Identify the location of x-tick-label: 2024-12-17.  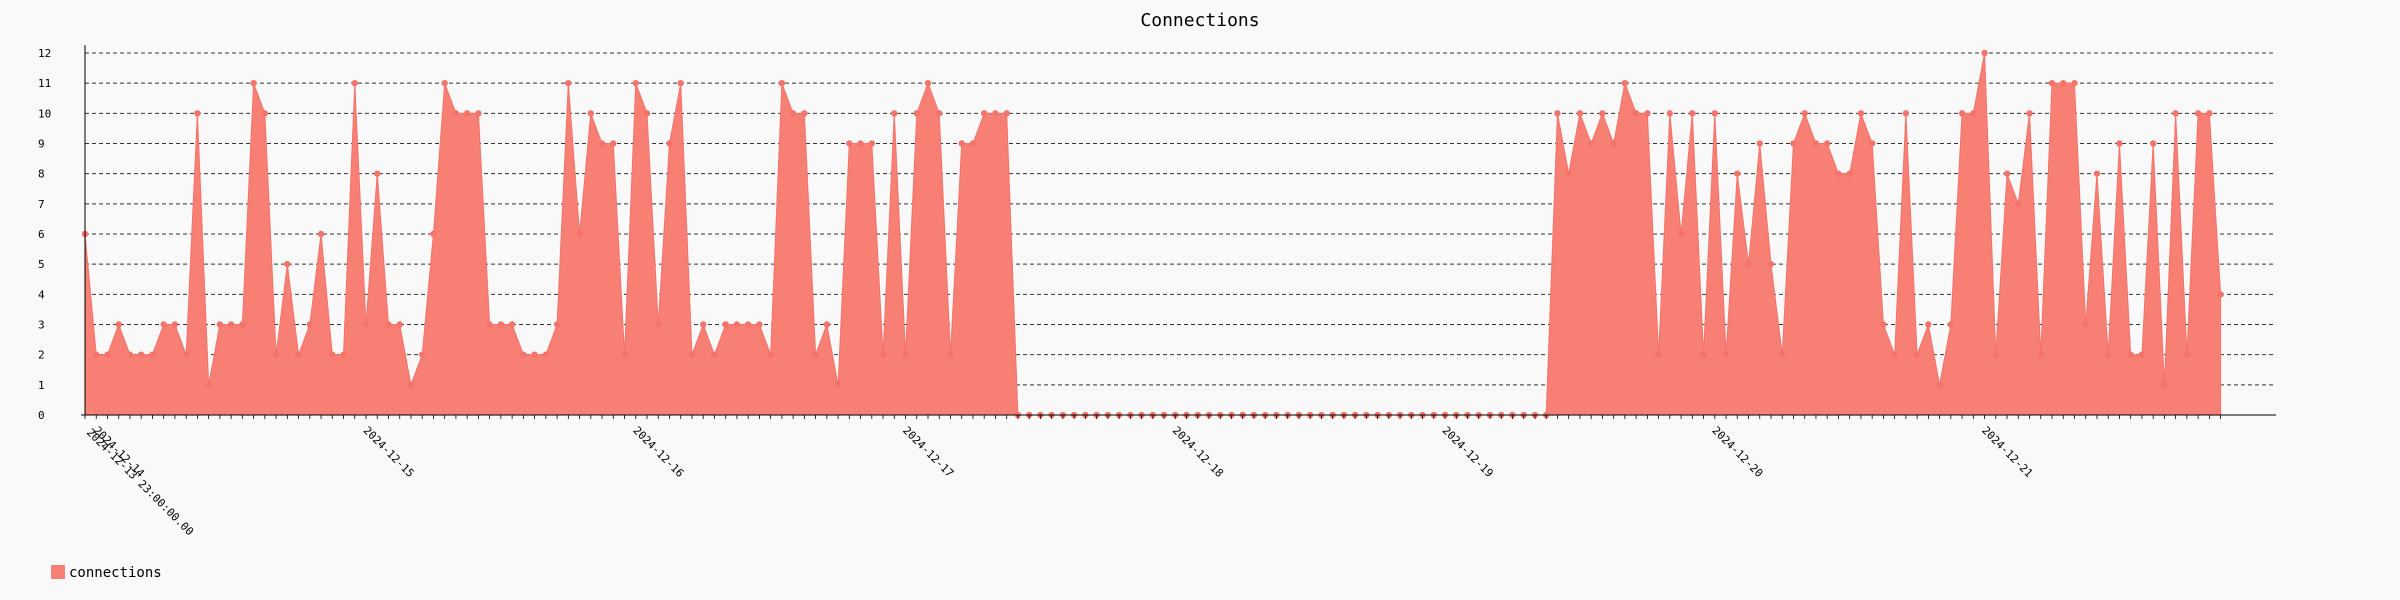
(928, 452).